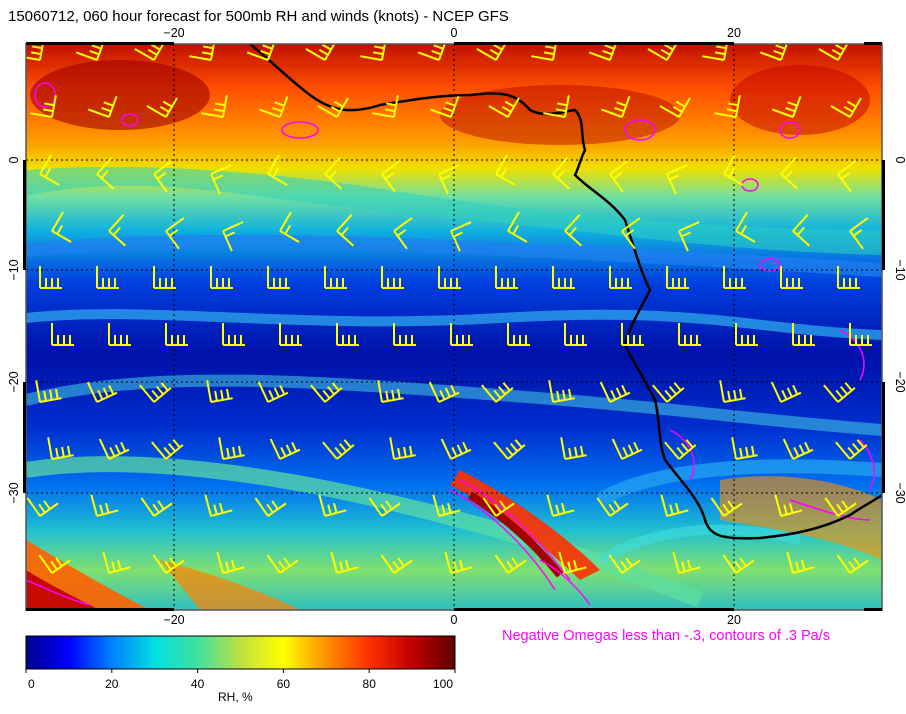 This screenshot has width=906, height=714. I want to click on right-lat-label-10: −10, so click(899, 269).